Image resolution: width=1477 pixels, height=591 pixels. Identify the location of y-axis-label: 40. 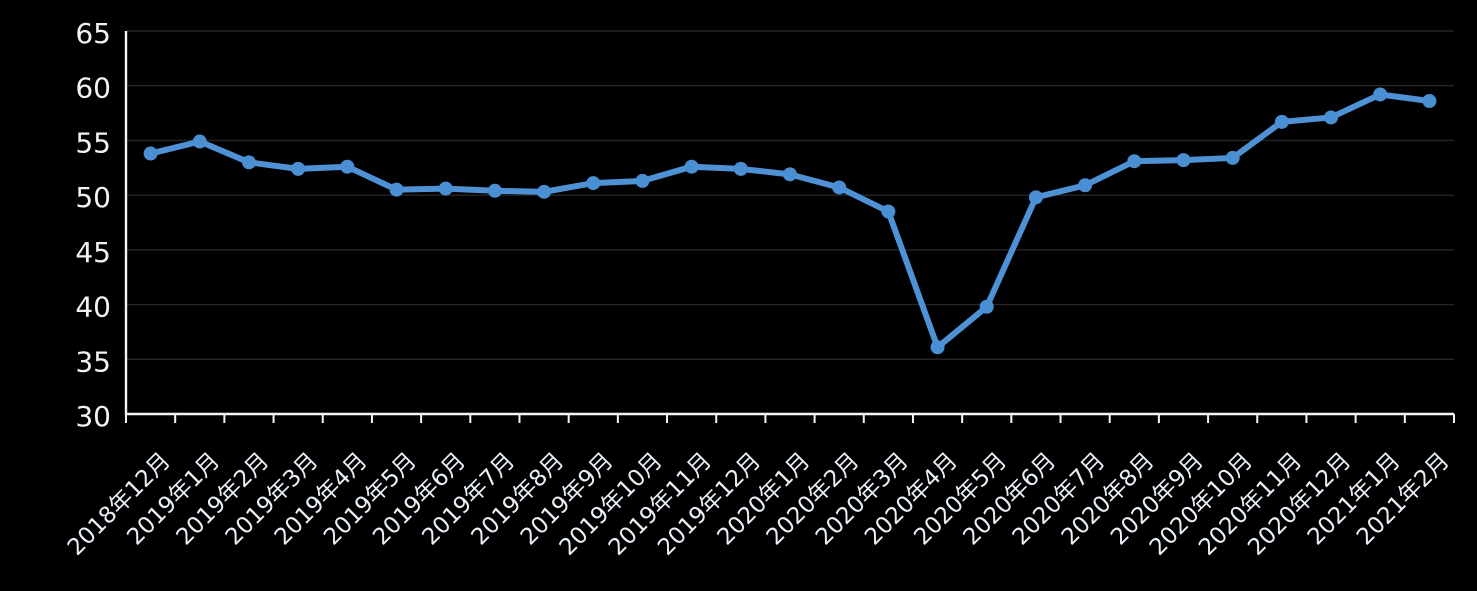
(93, 307).